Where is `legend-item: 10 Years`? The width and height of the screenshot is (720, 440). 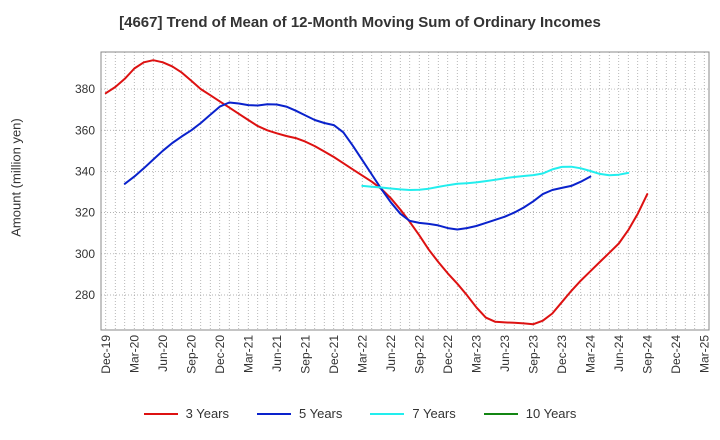 legend-item: 10 Years is located at coordinates (530, 413).